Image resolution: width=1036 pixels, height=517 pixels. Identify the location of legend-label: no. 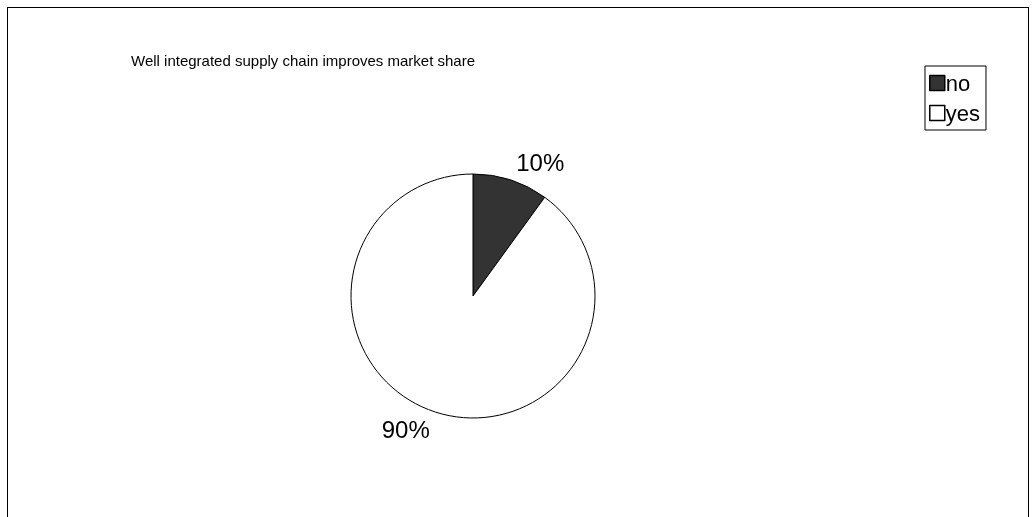
(958, 83).